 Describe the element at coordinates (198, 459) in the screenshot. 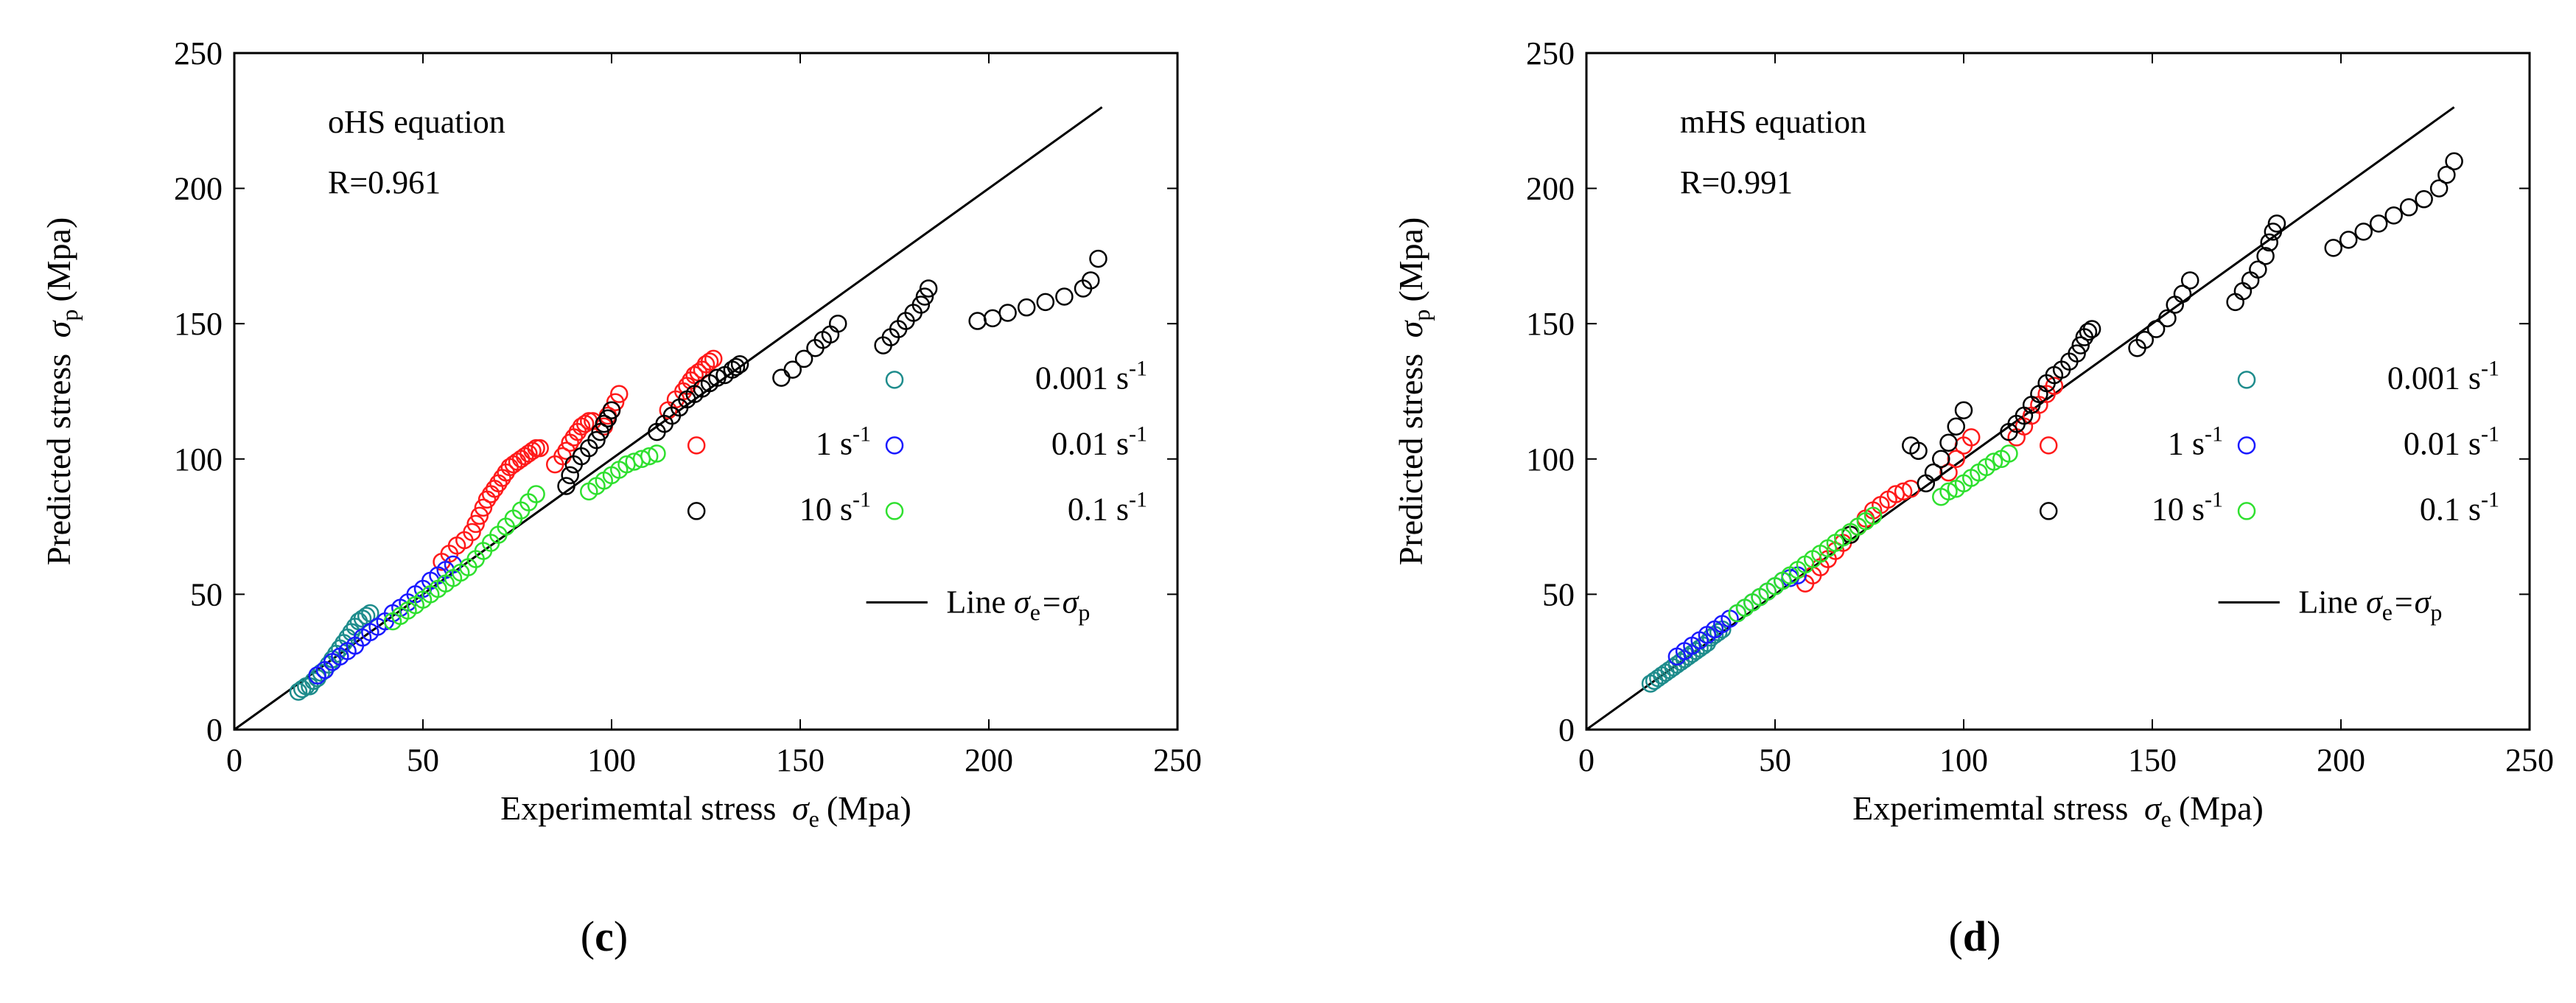

I see `y-tick-label: 100` at that location.